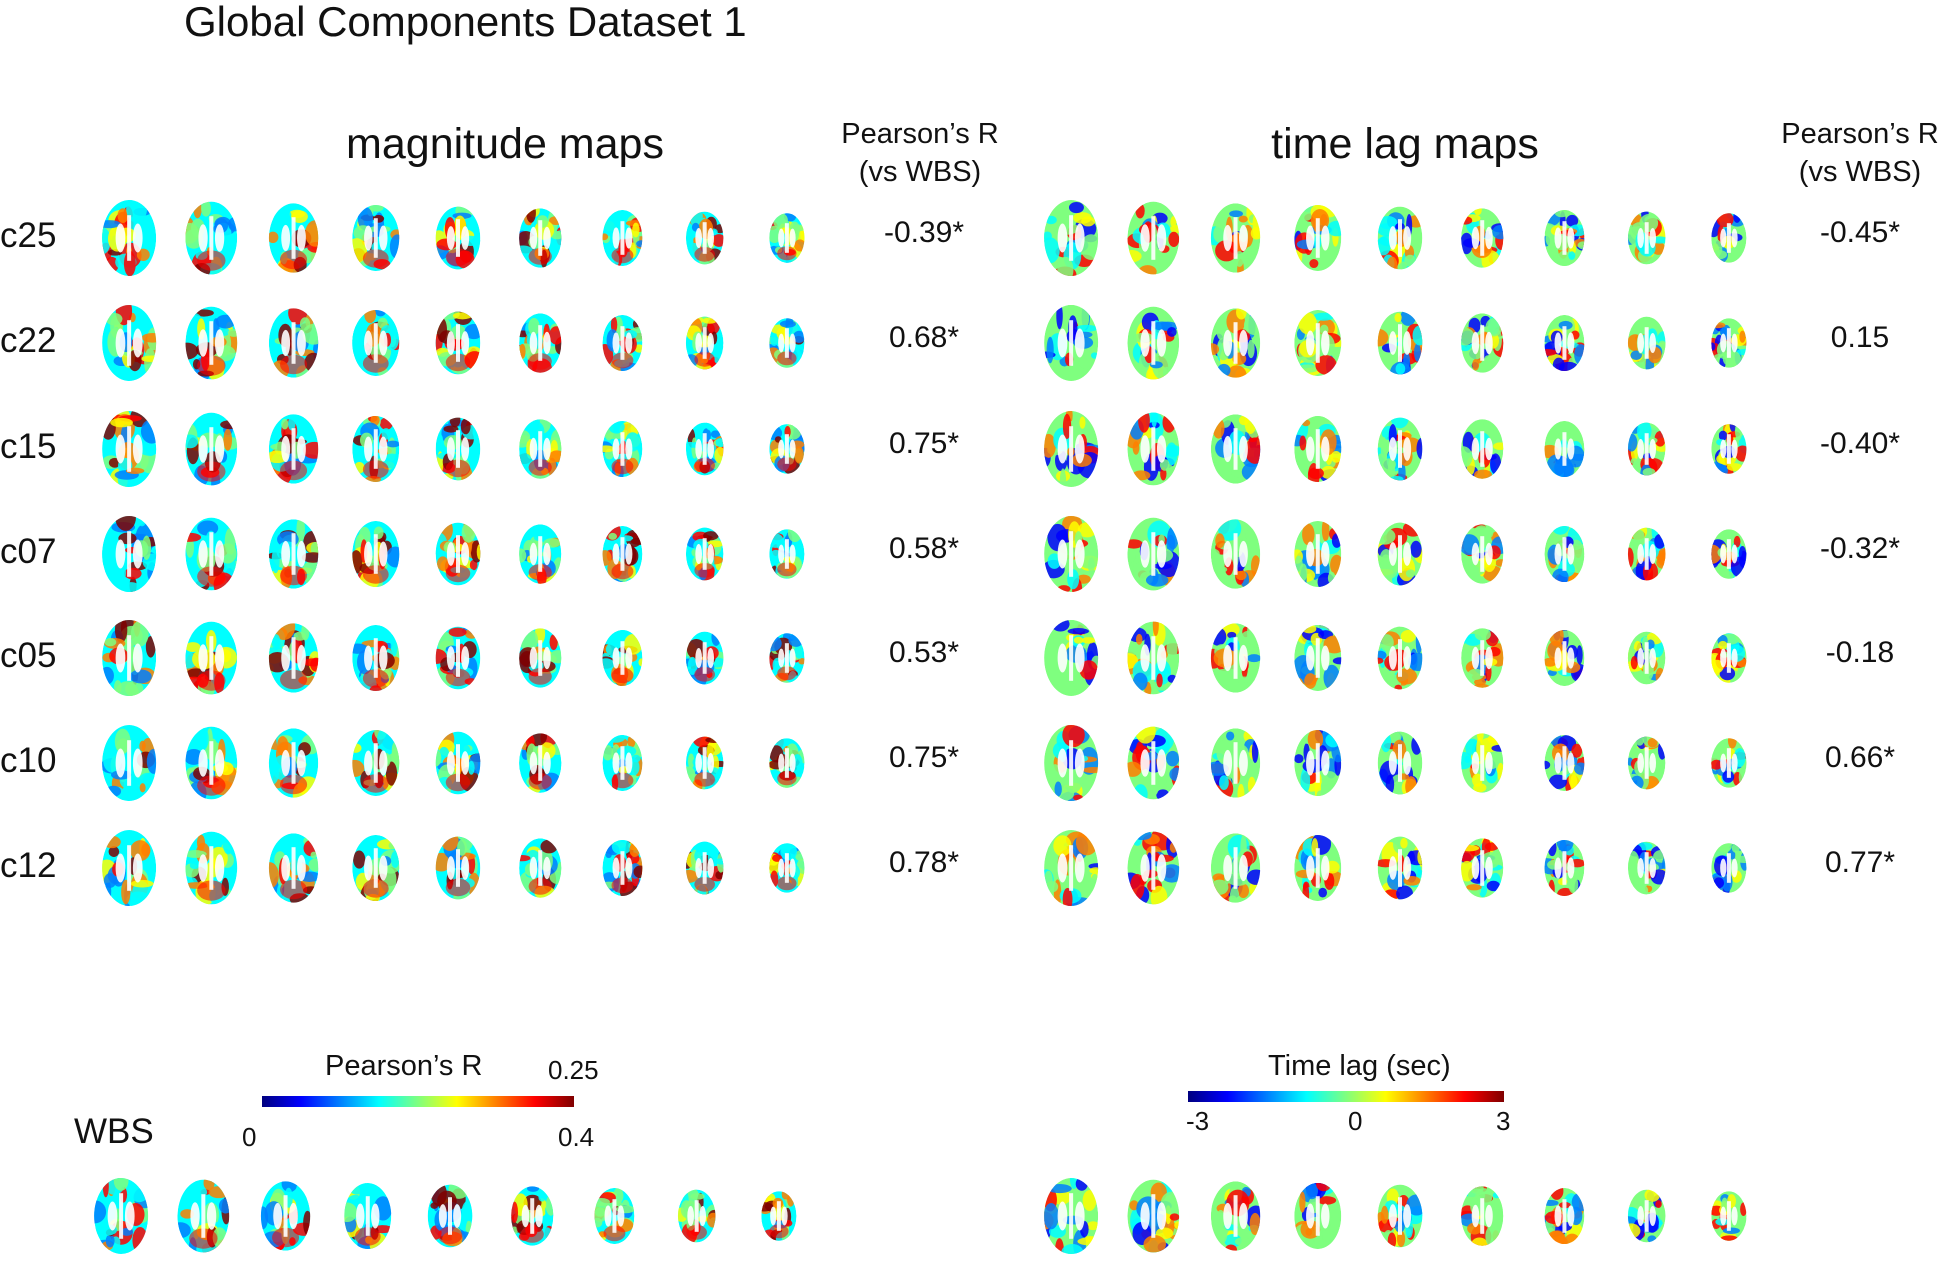 The image size is (1950, 1266). I want to click on wbs-timelag-strip, so click(1400, 1216).